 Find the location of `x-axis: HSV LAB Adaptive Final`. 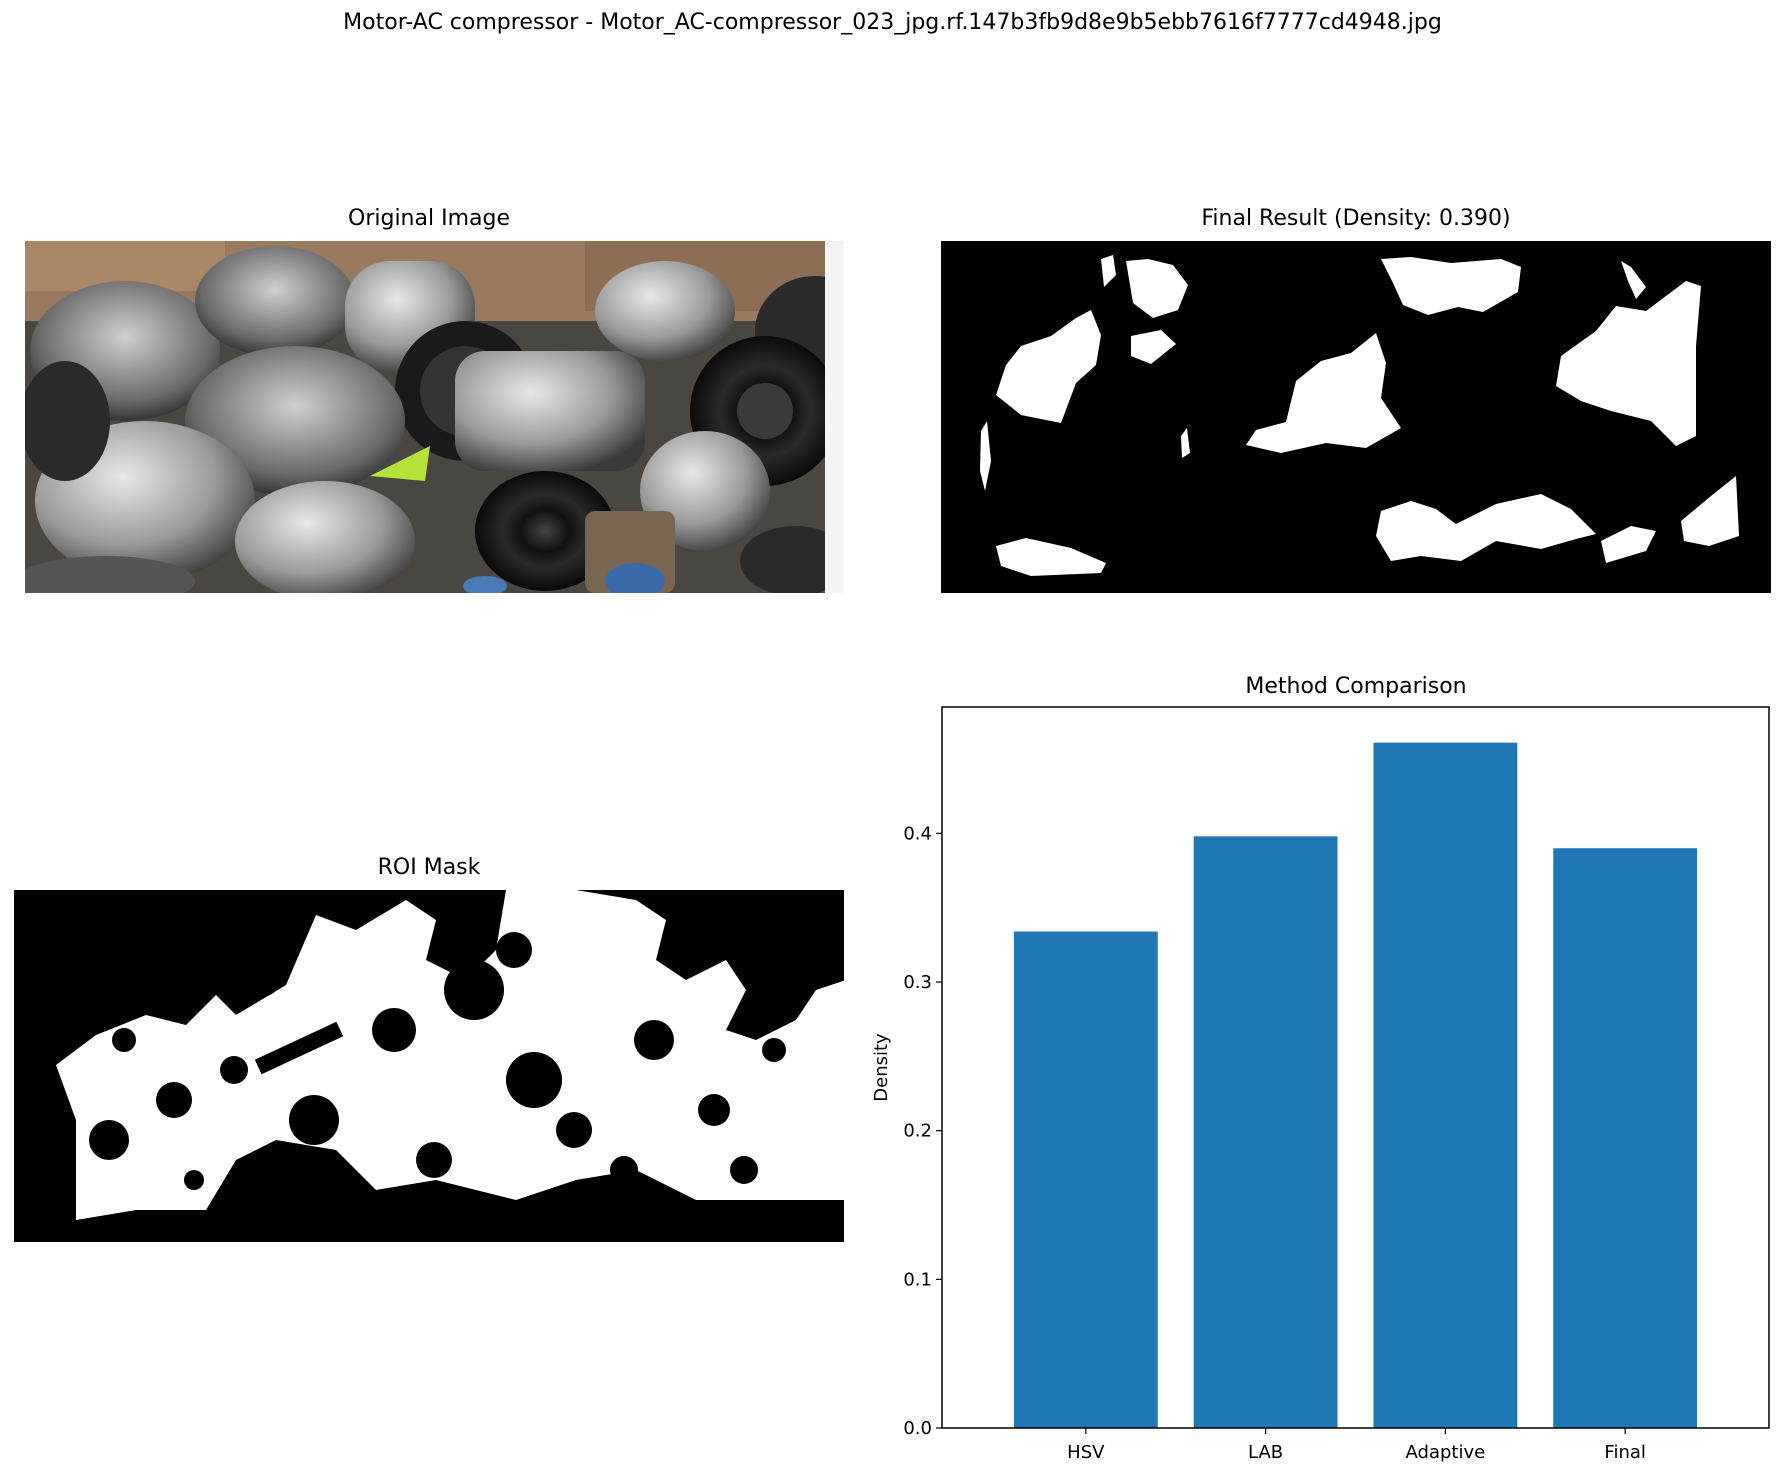

x-axis: HSV LAB Adaptive Final is located at coordinates (1356, 1445).